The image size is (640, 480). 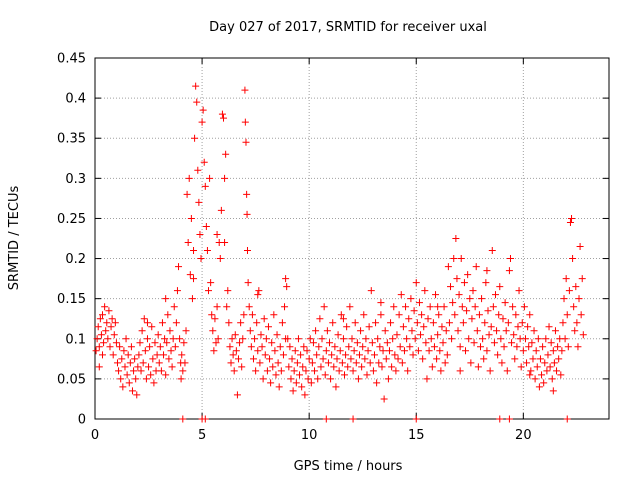 I want to click on y-tick-label: 0.3, so click(x=75, y=179).